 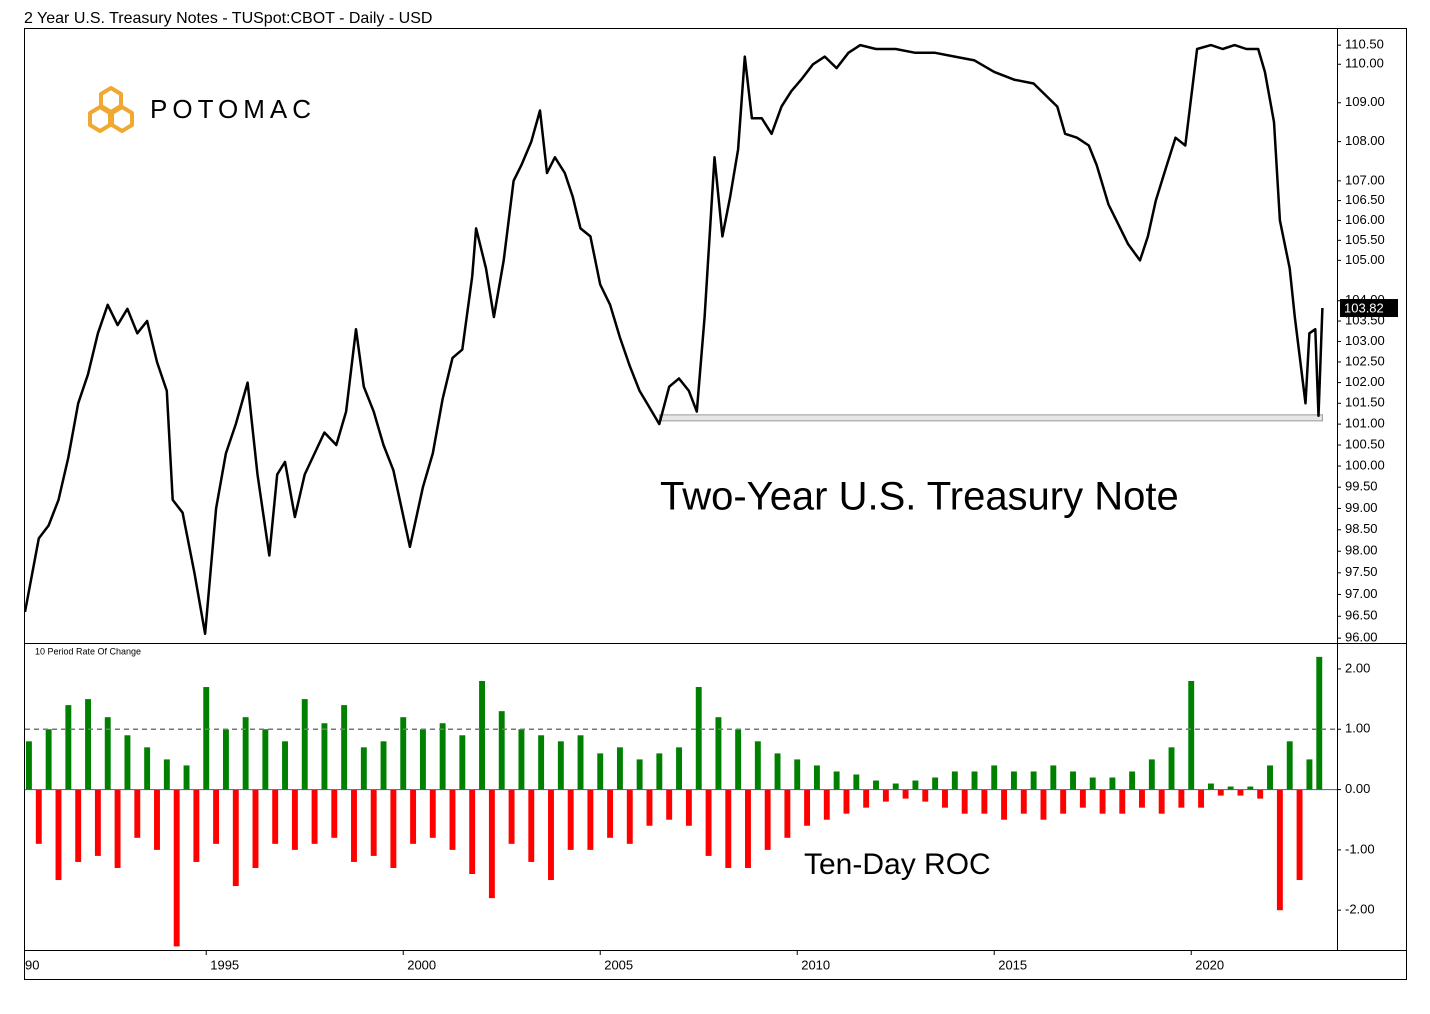 What do you see at coordinates (88, 651) in the screenshot?
I see `panel-title: 10 Period Rate Of Change` at bounding box center [88, 651].